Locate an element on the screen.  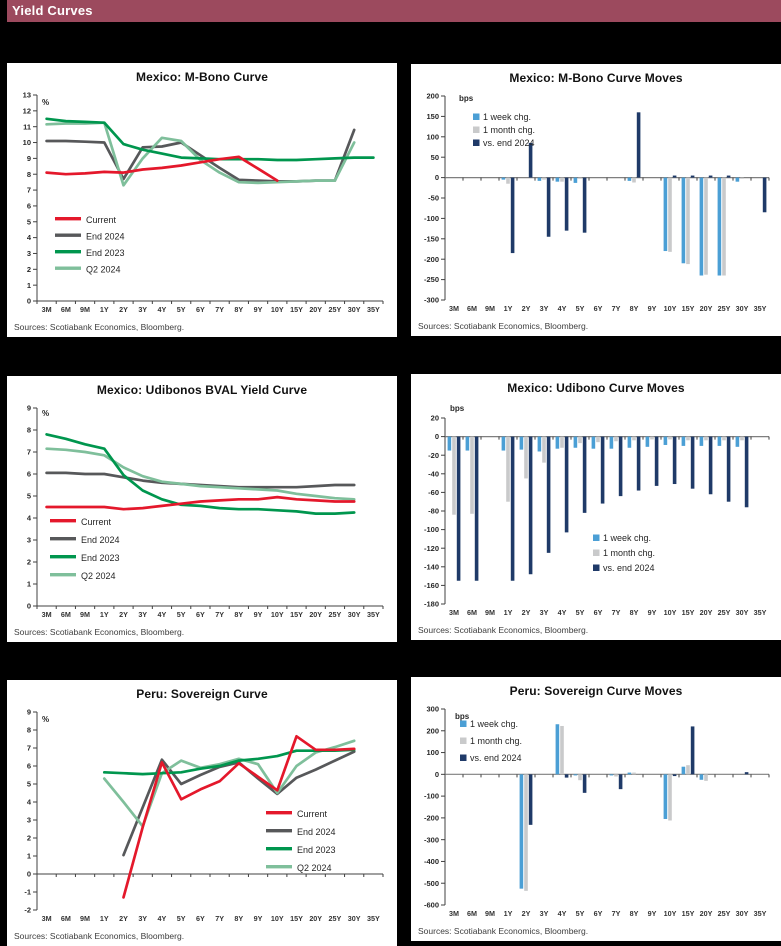
line-series-current is located at coordinates (239, 816).